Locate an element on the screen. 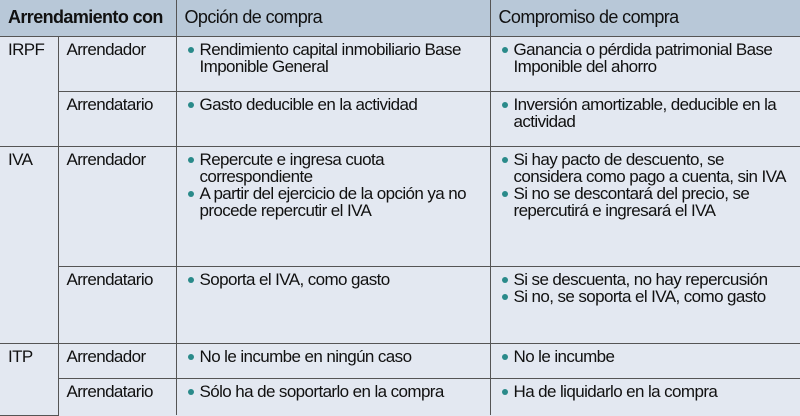  bullet-list: Sólo ha de soportarlo en la compra is located at coordinates (333, 391).